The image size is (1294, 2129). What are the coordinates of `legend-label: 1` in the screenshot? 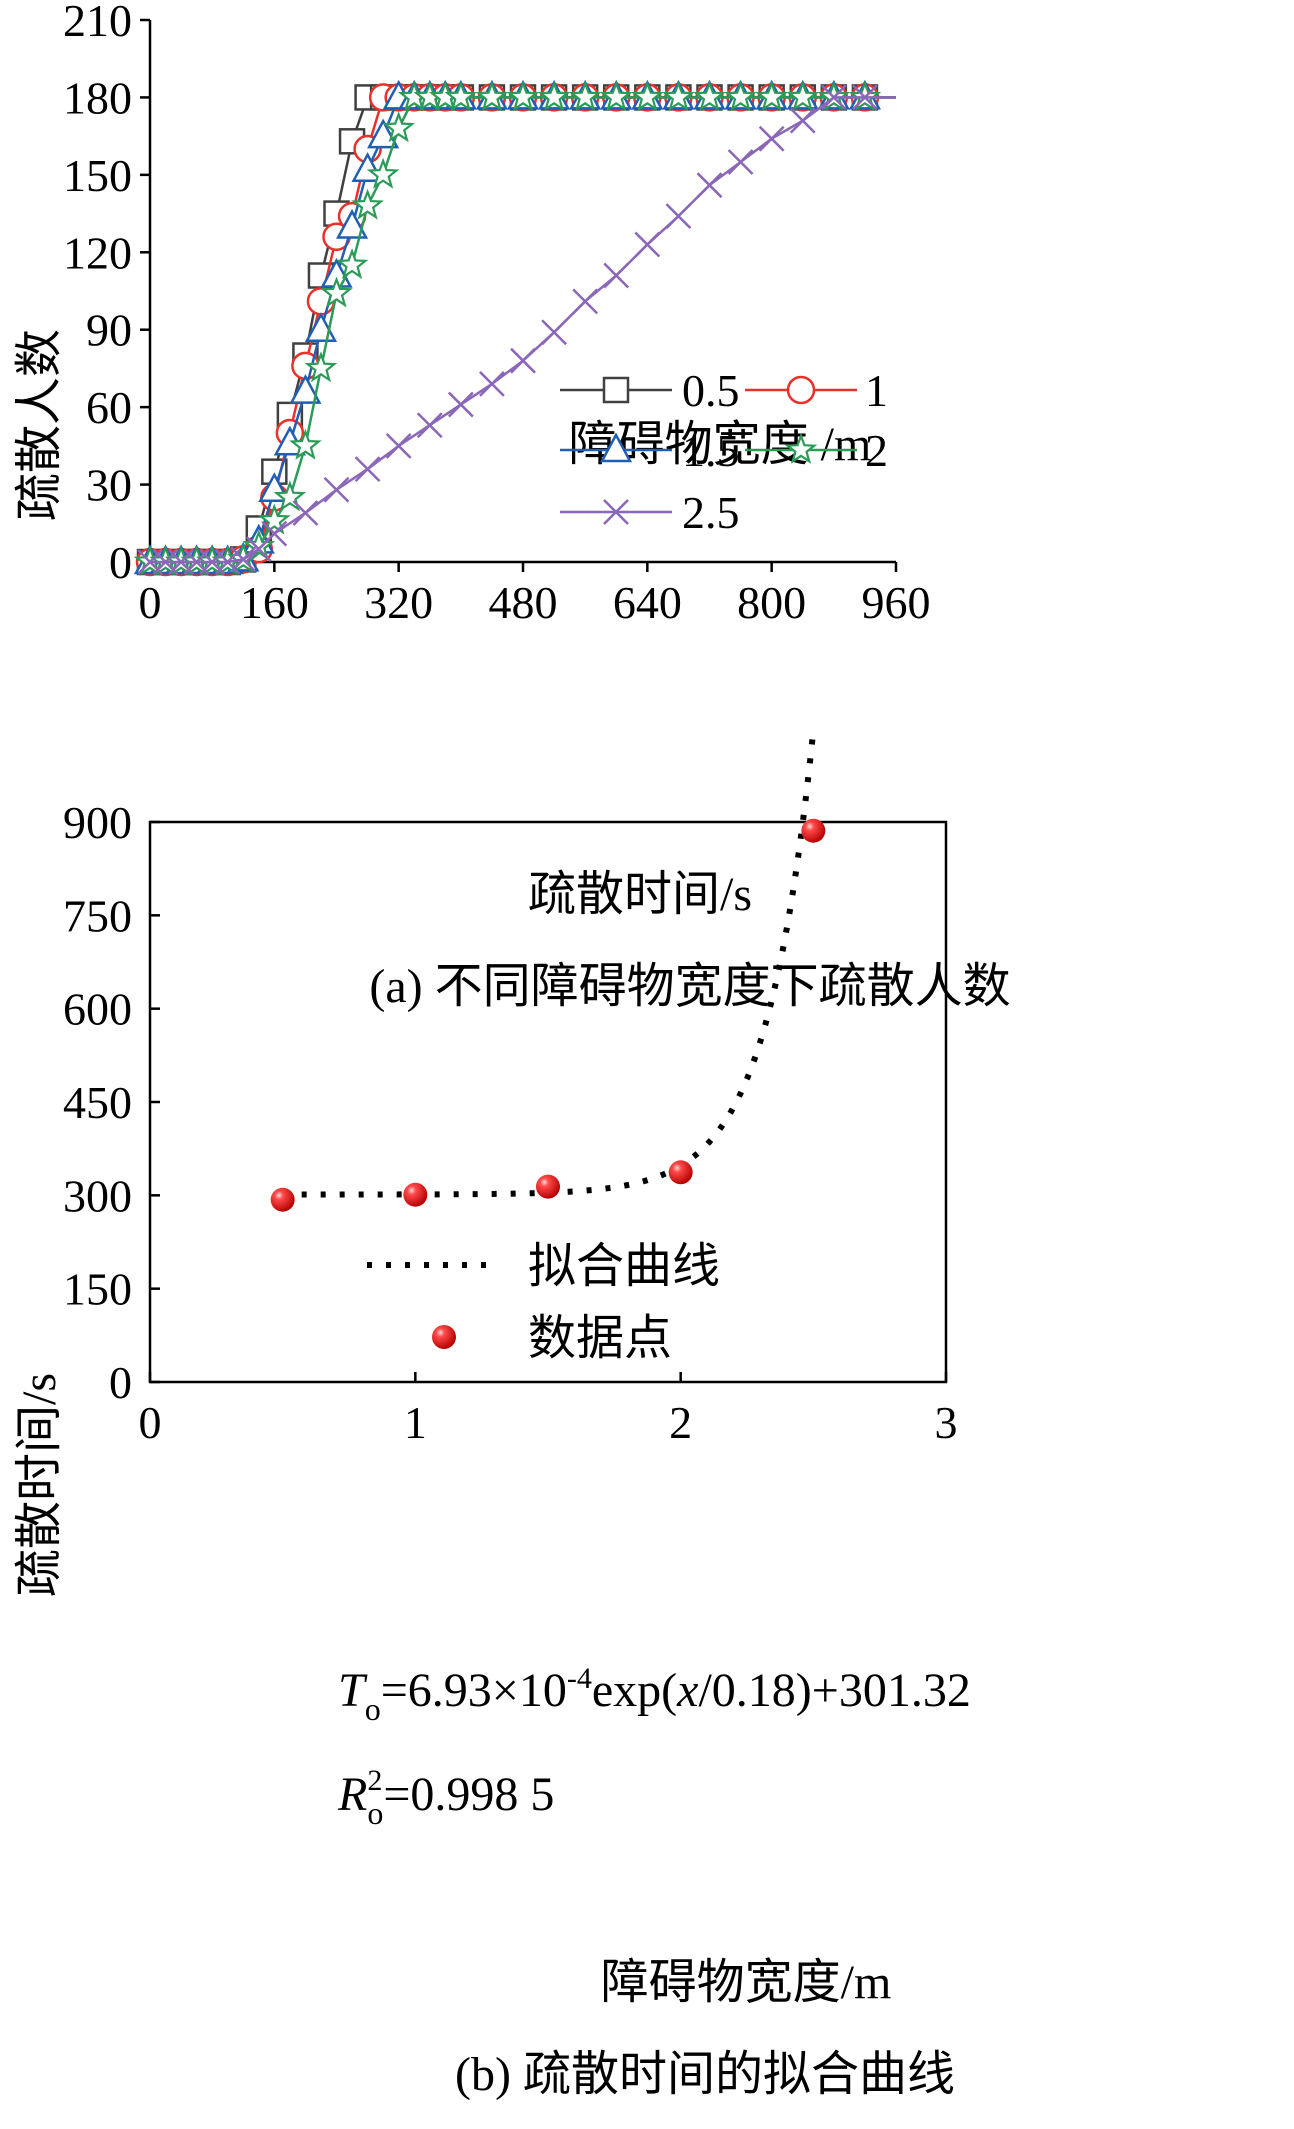 It's located at (876, 390).